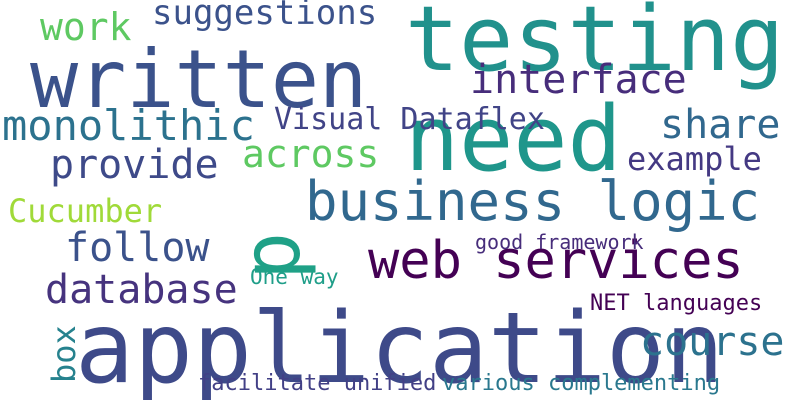 The image size is (800, 400). Describe the element at coordinates (556, 261) in the screenshot. I see `word-web-services: web services` at that location.